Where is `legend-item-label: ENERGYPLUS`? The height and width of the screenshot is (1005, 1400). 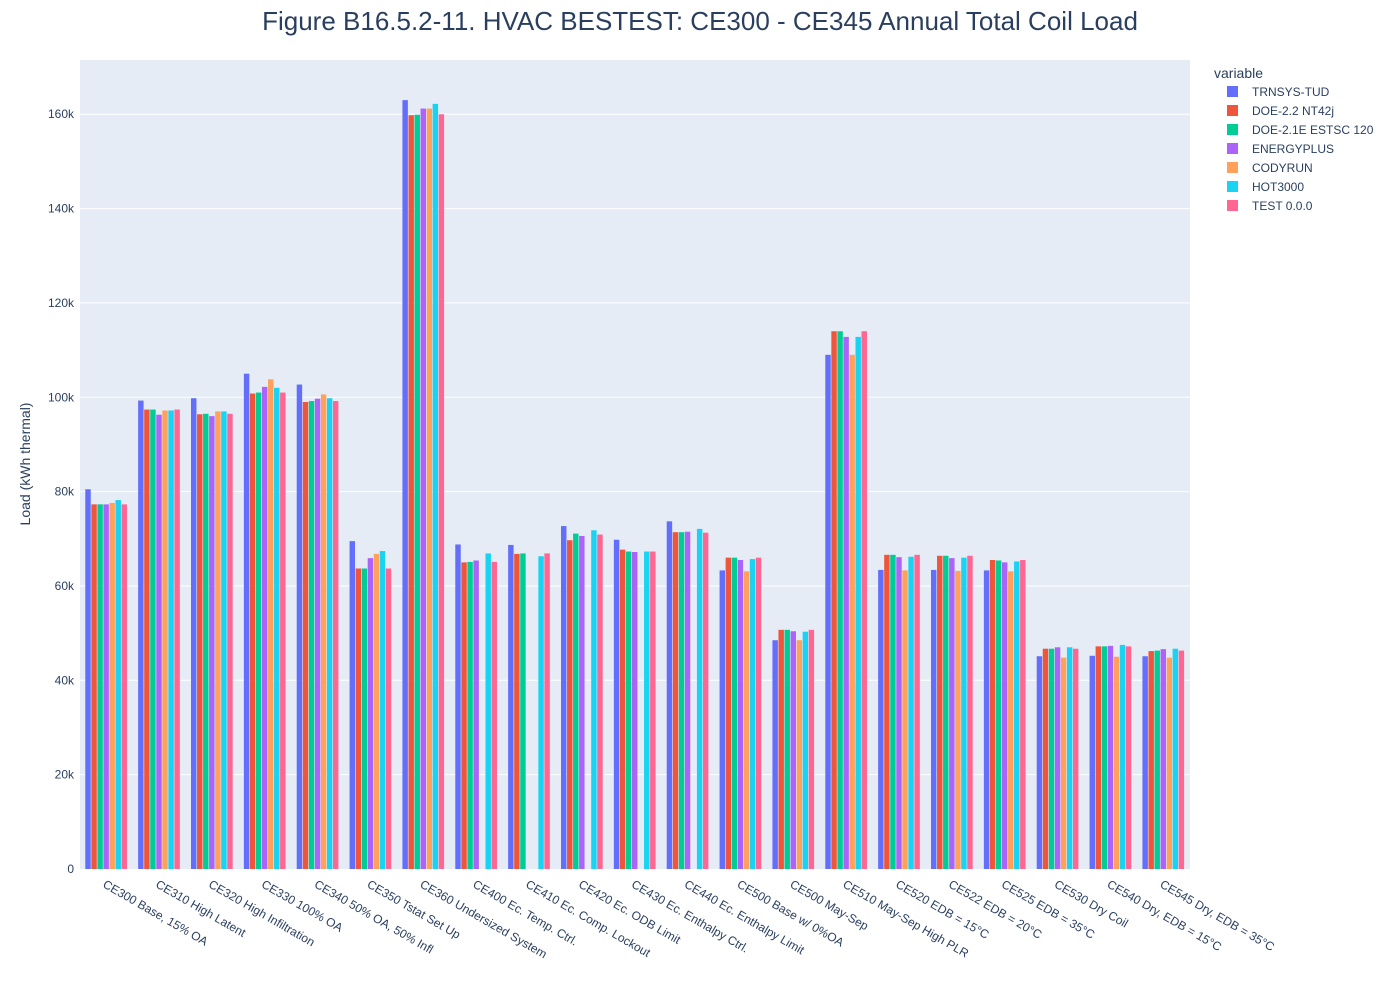
legend-item-label: ENERGYPLUS is located at coordinates (1293, 149).